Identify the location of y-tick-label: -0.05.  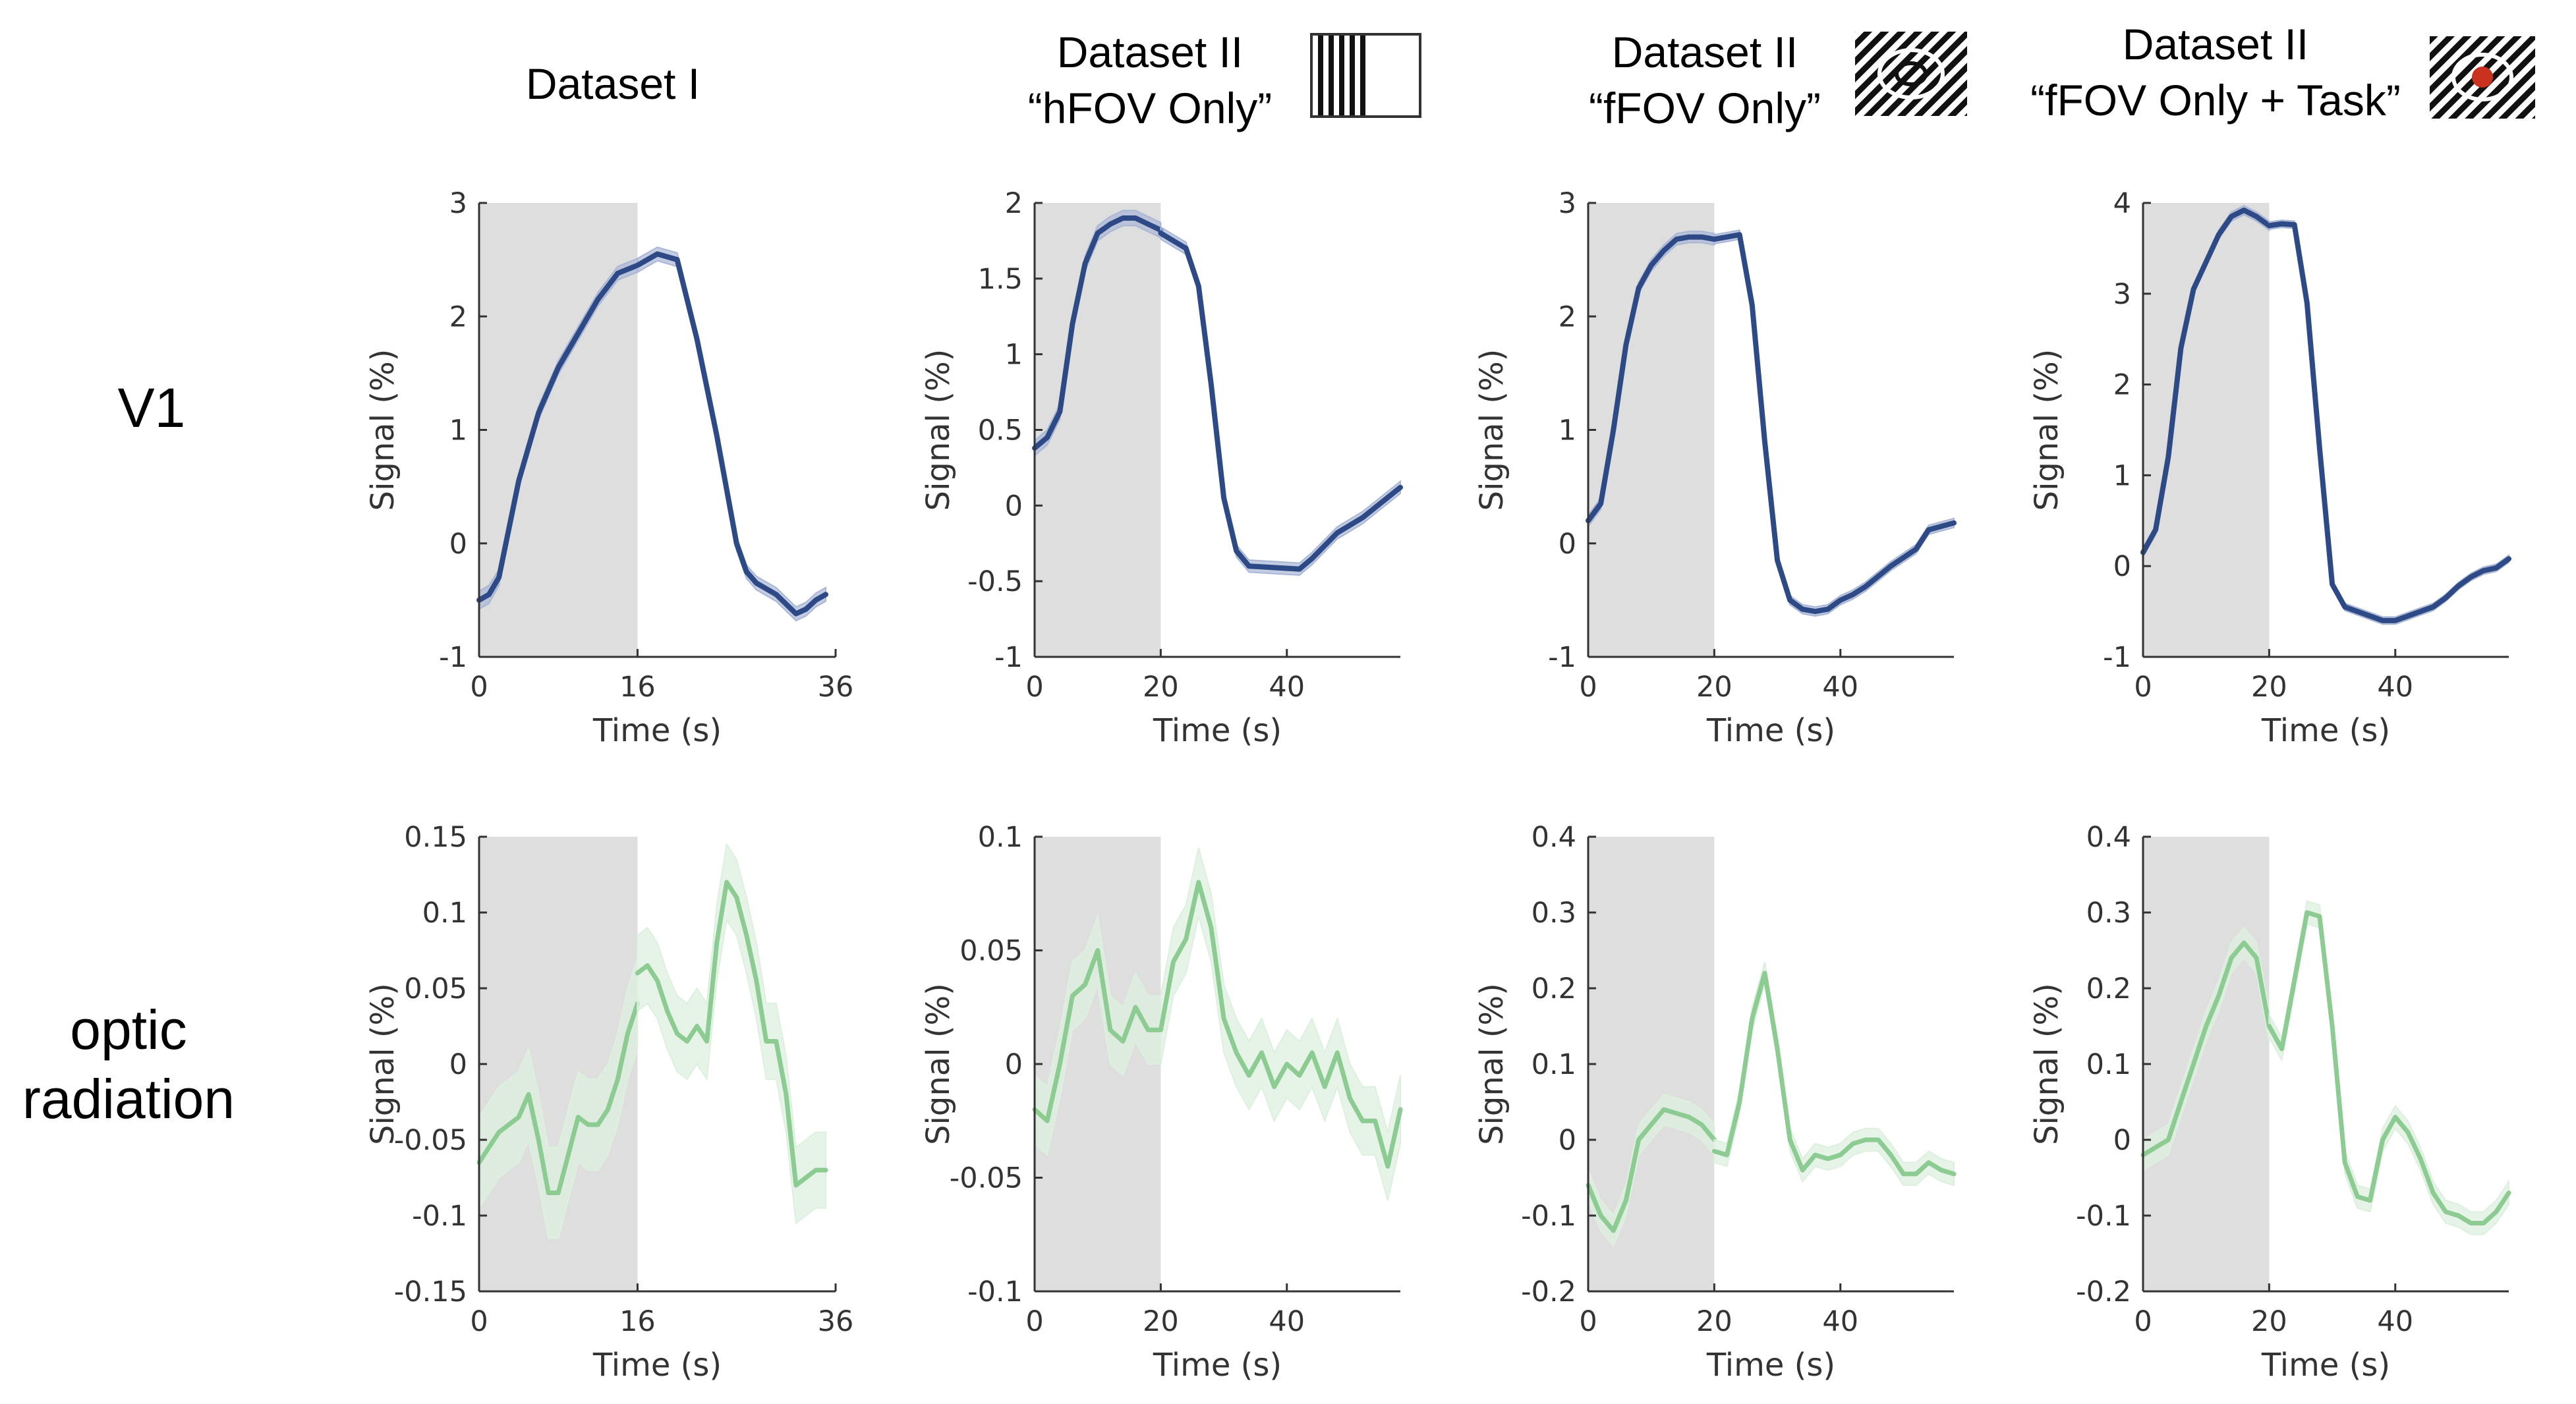
(987, 1178).